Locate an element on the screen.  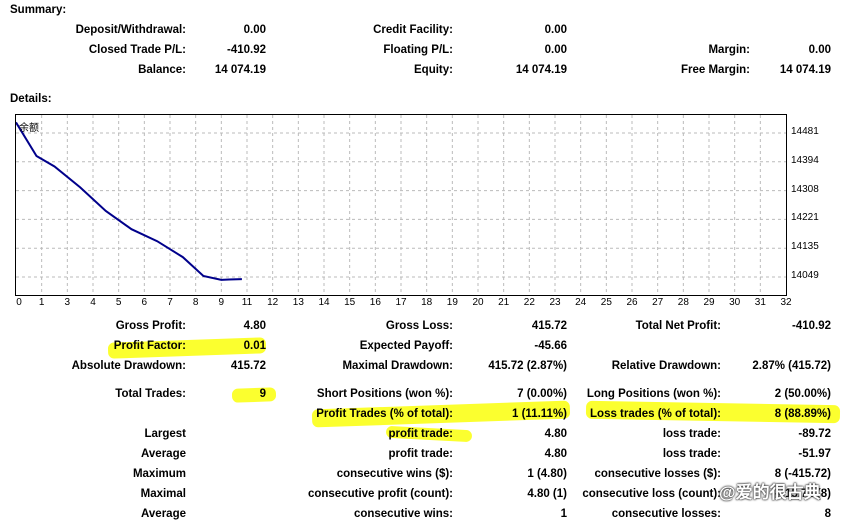
x-tick-label: 26 is located at coordinates (632, 302).